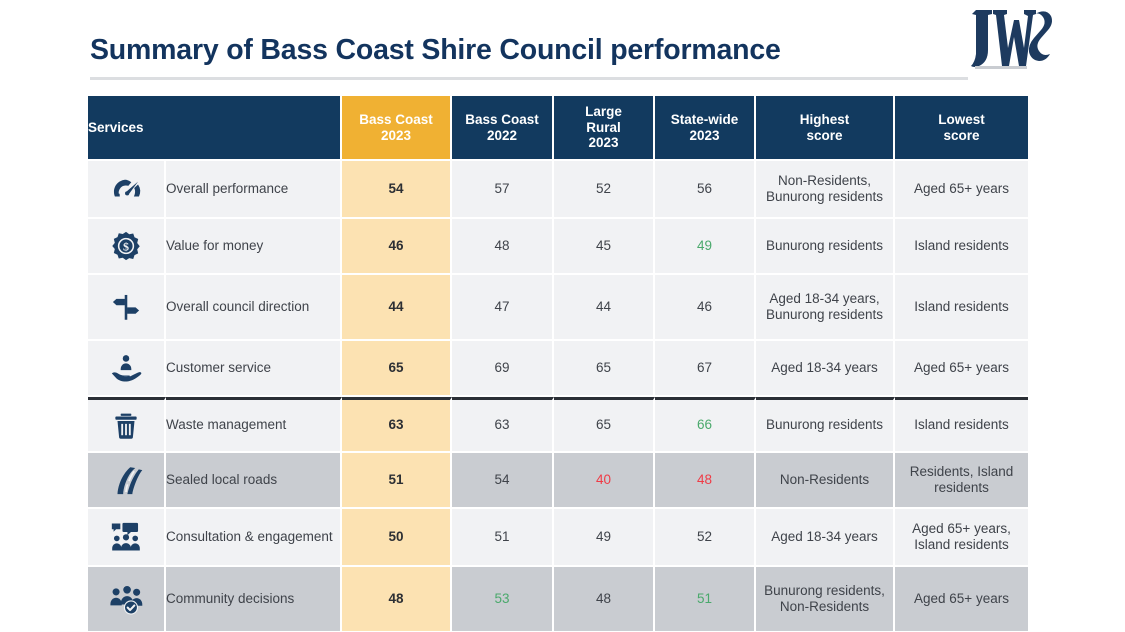 Image resolution: width=1125 pixels, height=632 pixels. Describe the element at coordinates (704, 119) in the screenshot. I see `header-line-1: State-wide` at that location.